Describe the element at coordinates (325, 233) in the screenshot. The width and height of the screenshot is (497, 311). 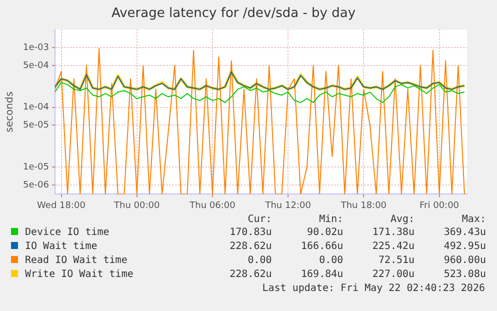
I see `text: 90.02u` at that location.